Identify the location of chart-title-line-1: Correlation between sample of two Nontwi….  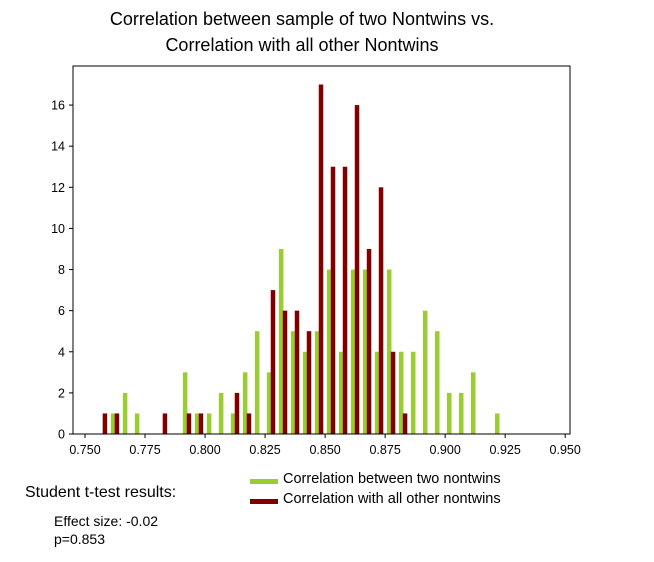
(302, 19).